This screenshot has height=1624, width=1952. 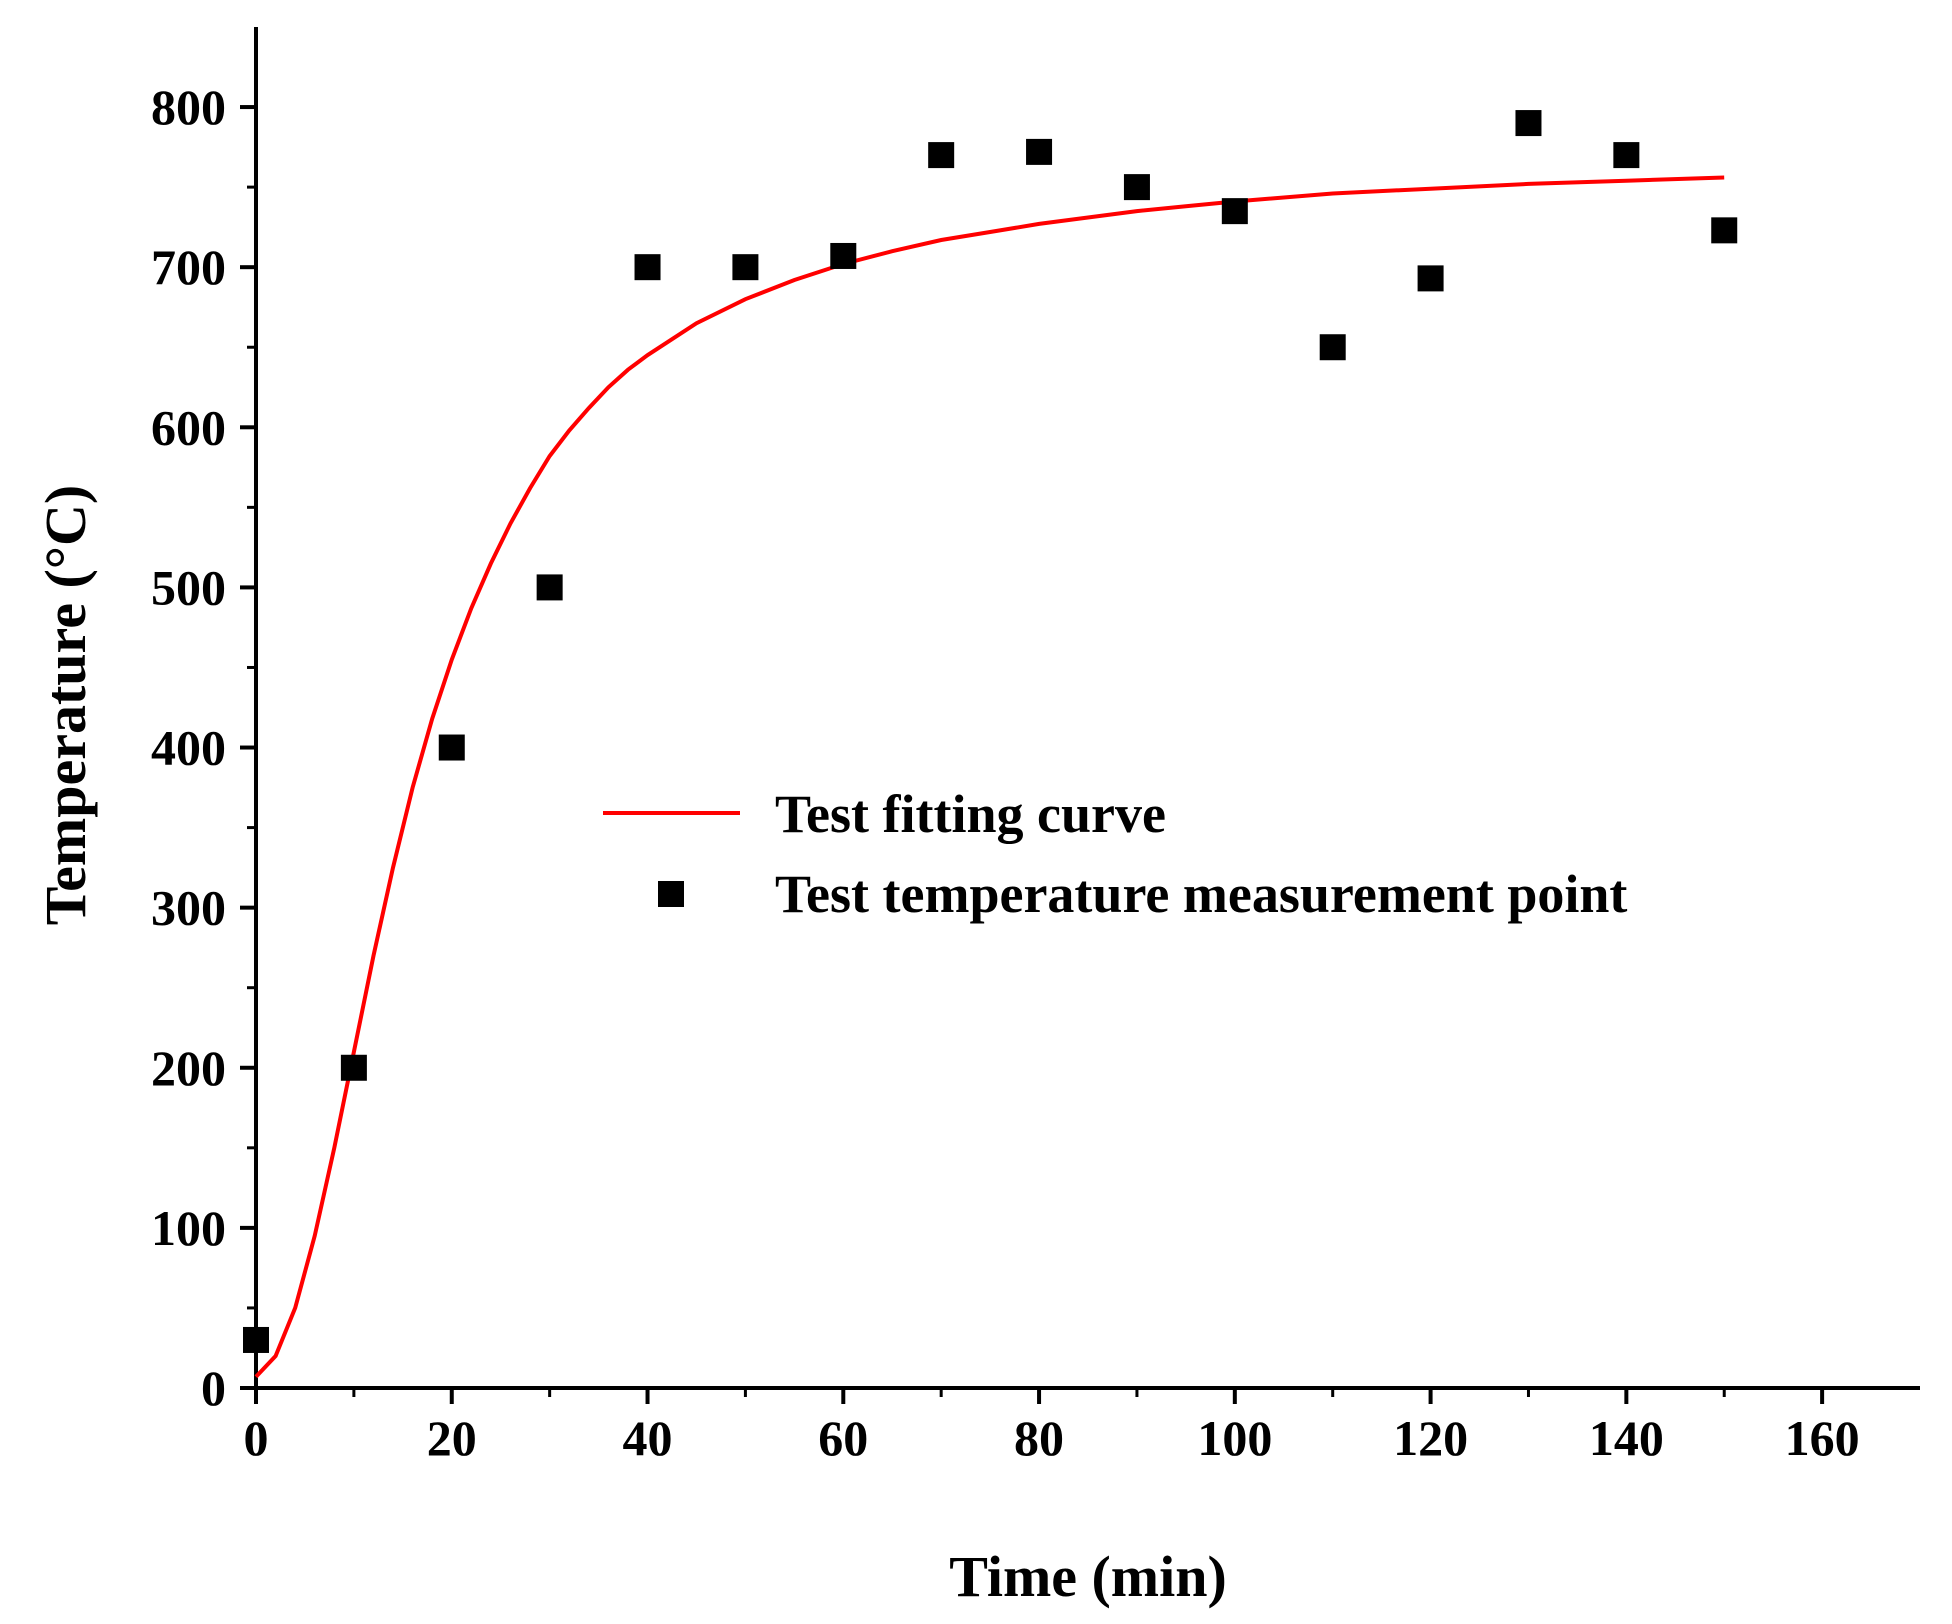 What do you see at coordinates (188, 1228) in the screenshot?
I see `y-tick-label-100: 100` at bounding box center [188, 1228].